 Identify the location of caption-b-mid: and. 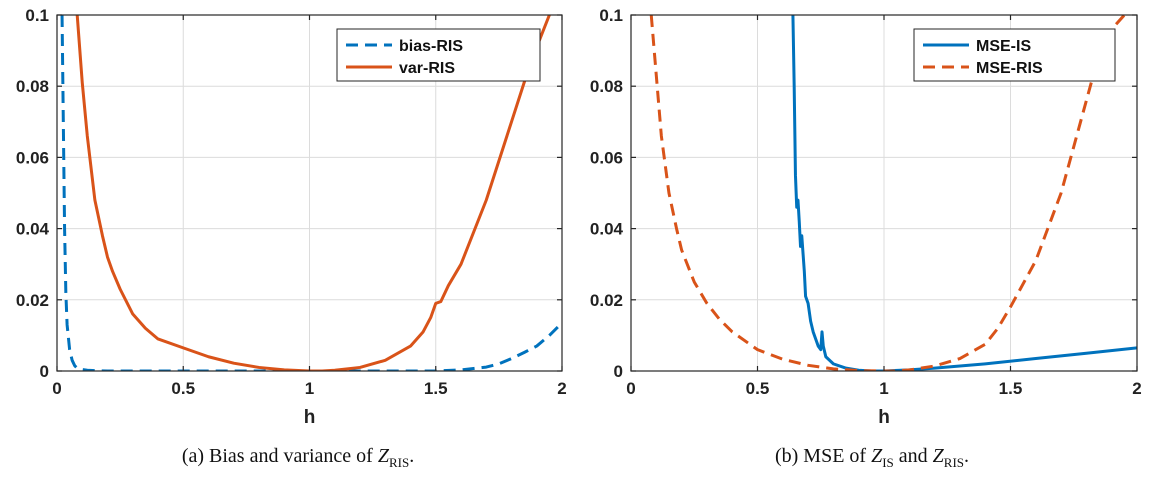
(913, 456).